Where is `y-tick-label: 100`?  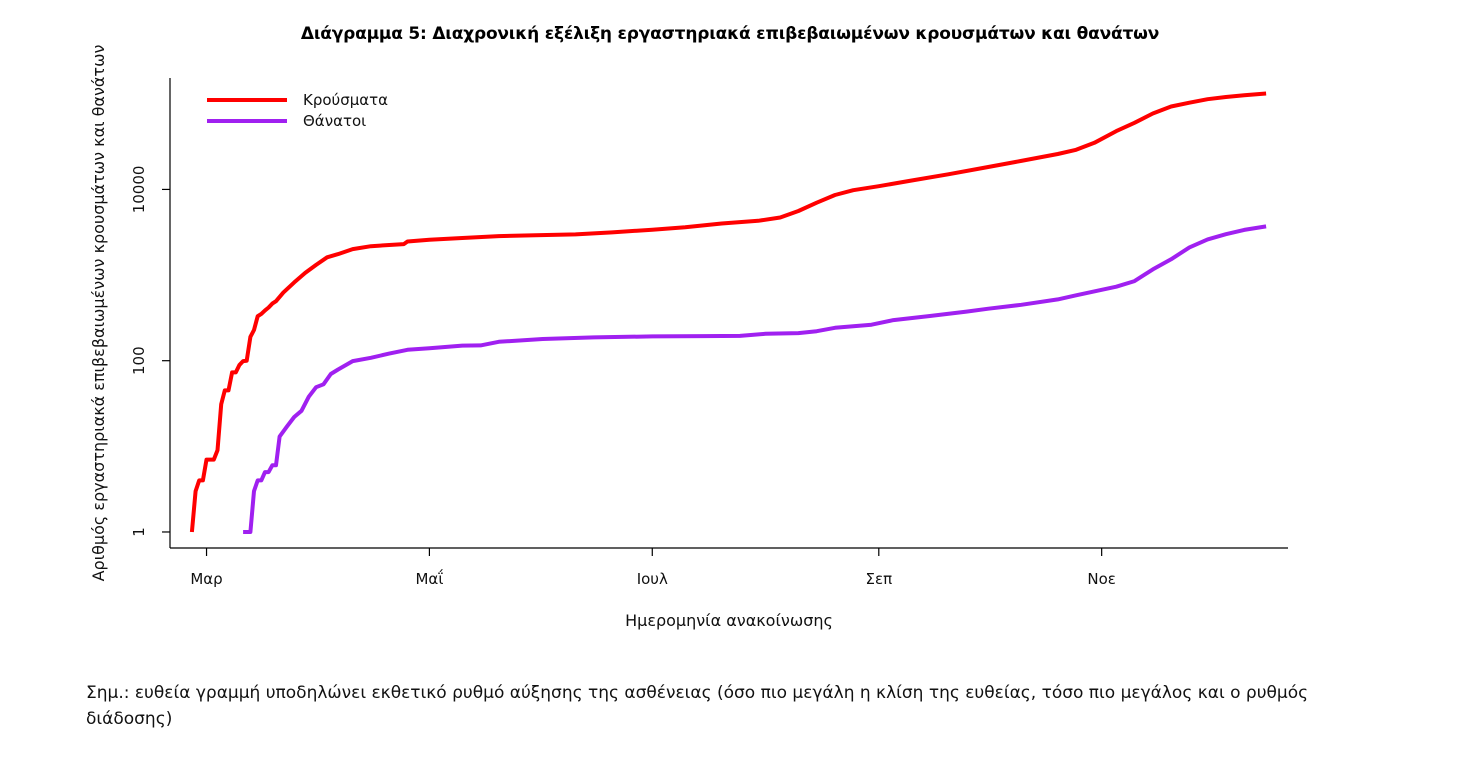 y-tick-label: 100 is located at coordinates (139, 360).